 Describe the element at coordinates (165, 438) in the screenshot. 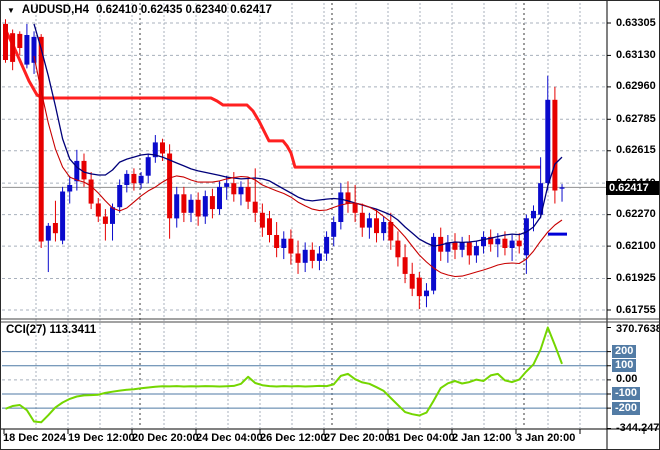

I see `time-axis-label: 20 Dec 20:00` at that location.